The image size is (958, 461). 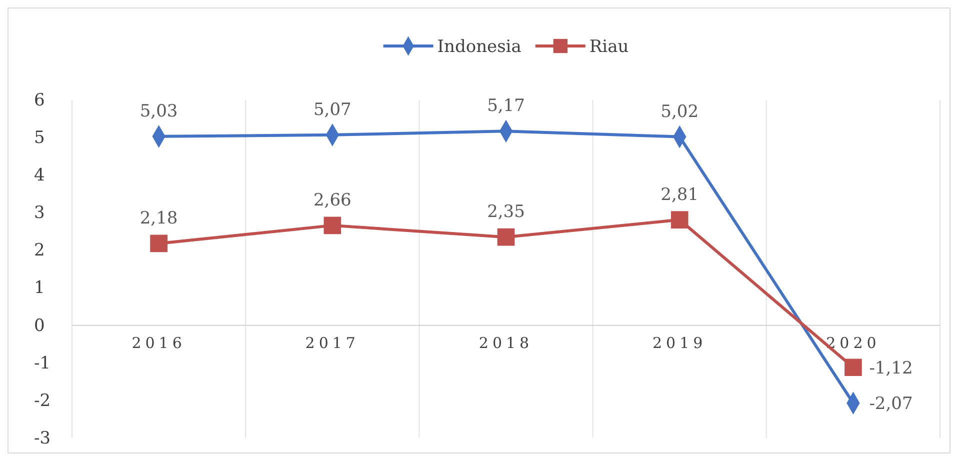 What do you see at coordinates (506, 106) in the screenshot?
I see `data-label: 5,17` at bounding box center [506, 106].